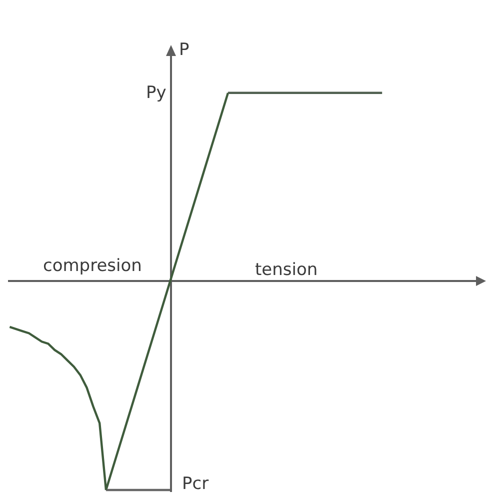 The height and width of the screenshot is (497, 489). Describe the element at coordinates (286, 270) in the screenshot. I see `annotation: tension` at that location.